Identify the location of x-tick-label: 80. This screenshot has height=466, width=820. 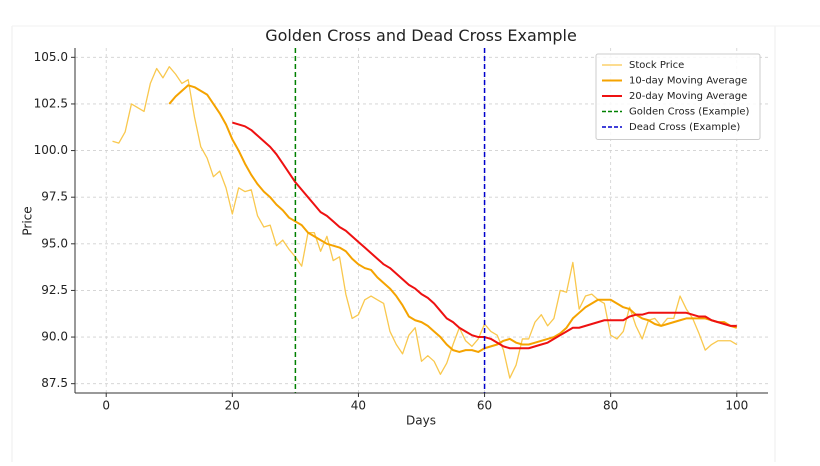
(610, 406).